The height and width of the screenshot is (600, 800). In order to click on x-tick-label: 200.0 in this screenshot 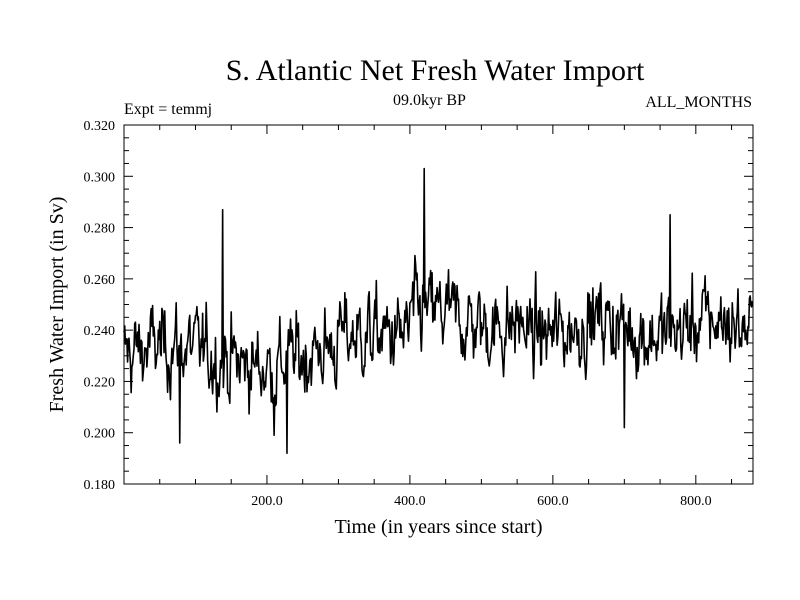, I will do `click(267, 501)`.